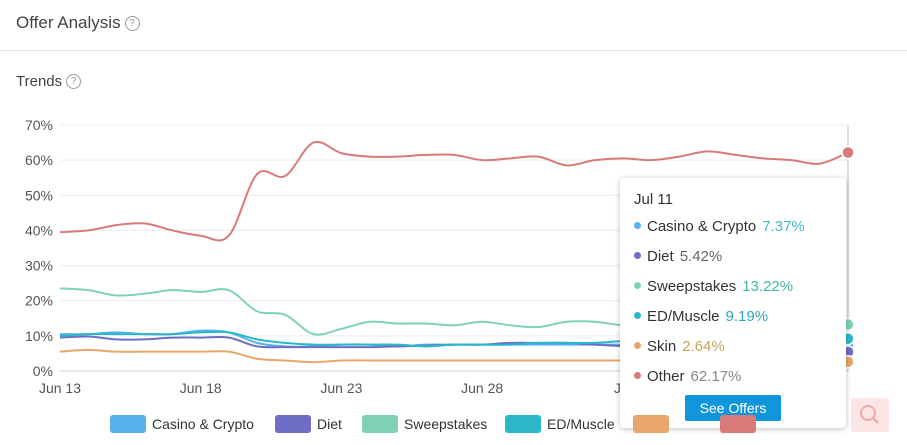 Image resolution: width=907 pixels, height=445 pixels. I want to click on legend-label: Diet, so click(329, 424).